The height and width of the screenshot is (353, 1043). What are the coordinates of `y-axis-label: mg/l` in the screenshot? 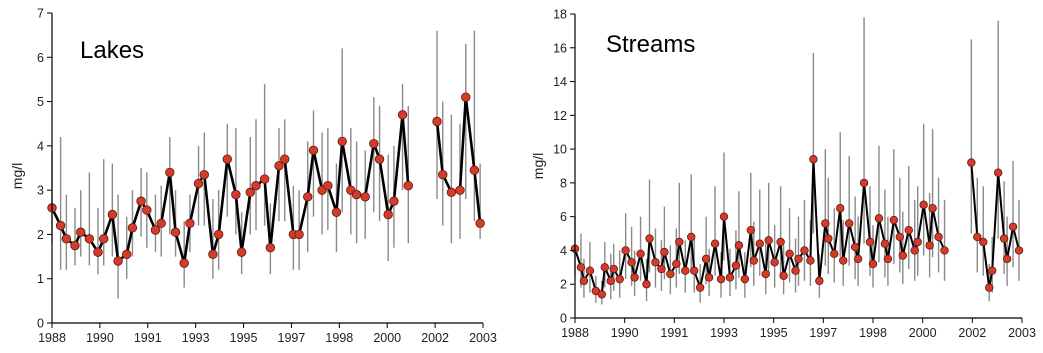 It's located at (538, 166).